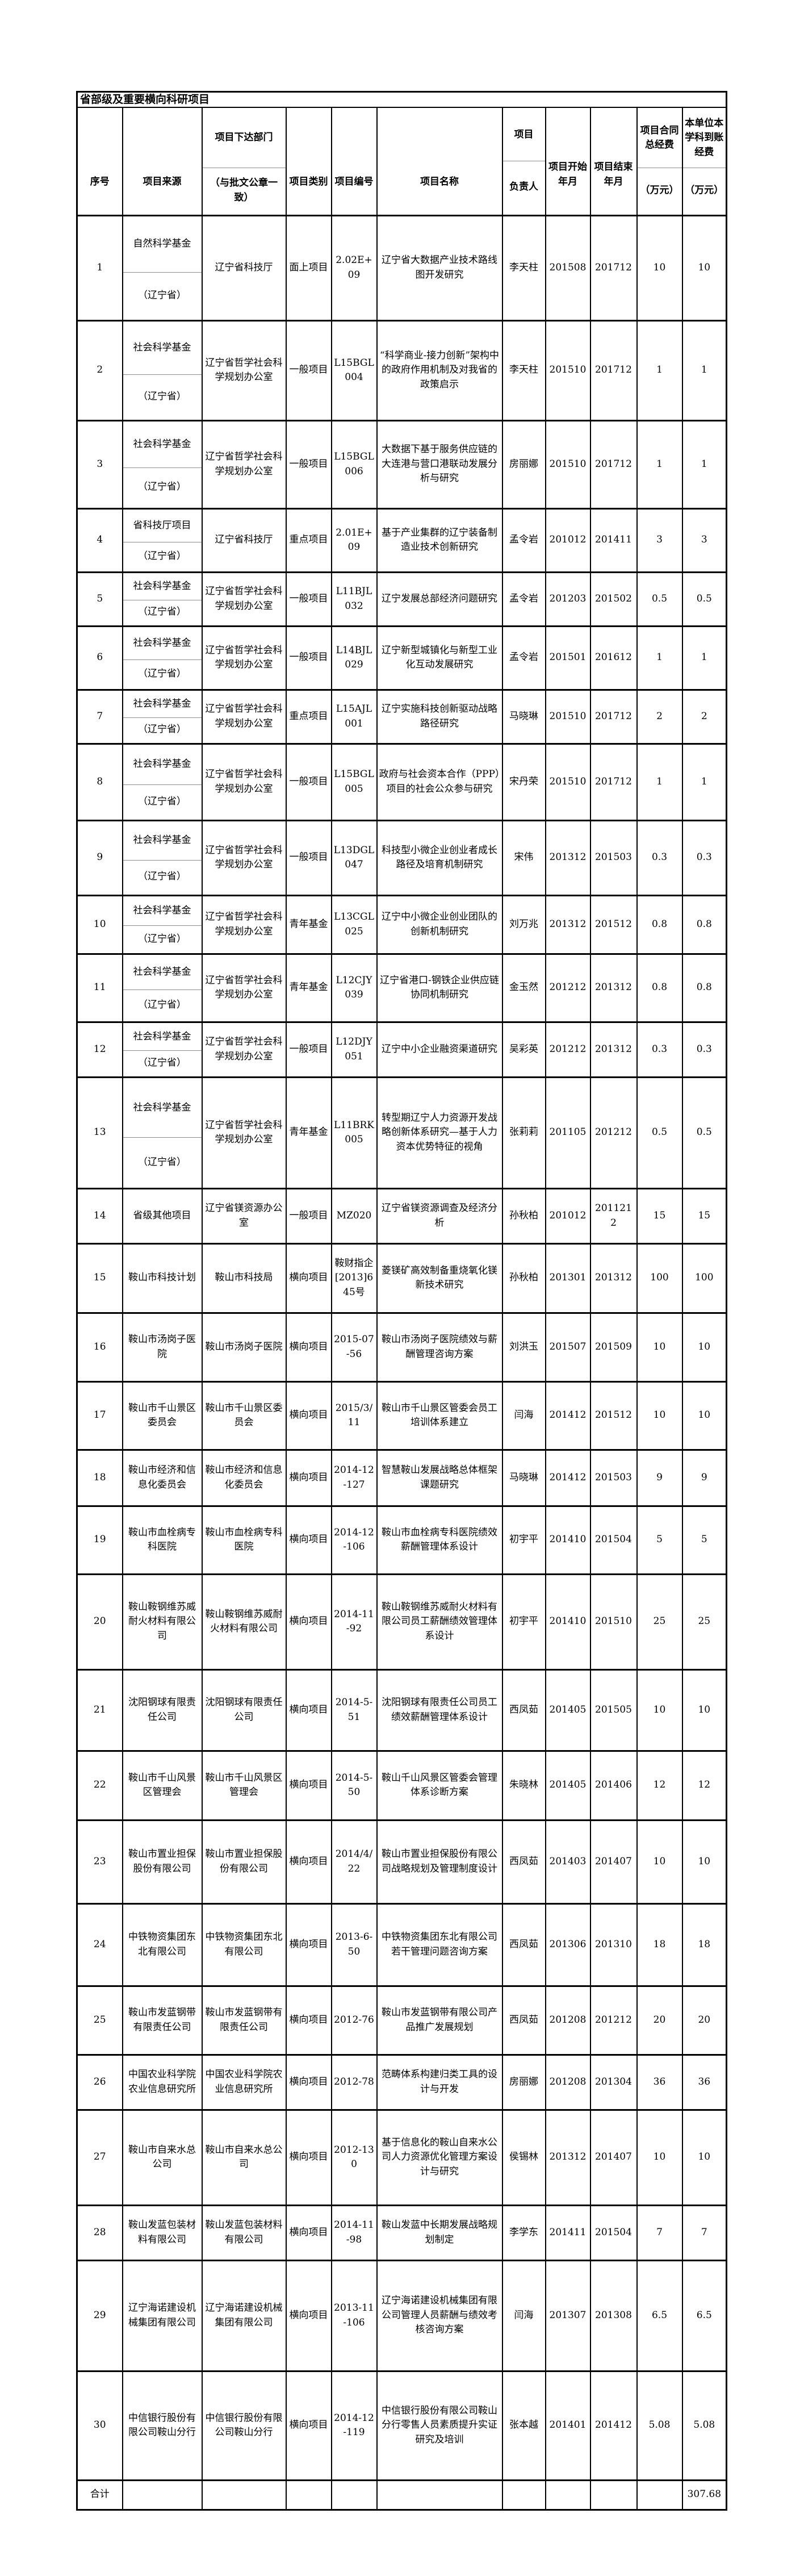 Image resolution: width=800 pixels, height=2576 pixels. Describe the element at coordinates (354, 1944) in the screenshot. I see `cell-code: 2013-6-50` at that location.